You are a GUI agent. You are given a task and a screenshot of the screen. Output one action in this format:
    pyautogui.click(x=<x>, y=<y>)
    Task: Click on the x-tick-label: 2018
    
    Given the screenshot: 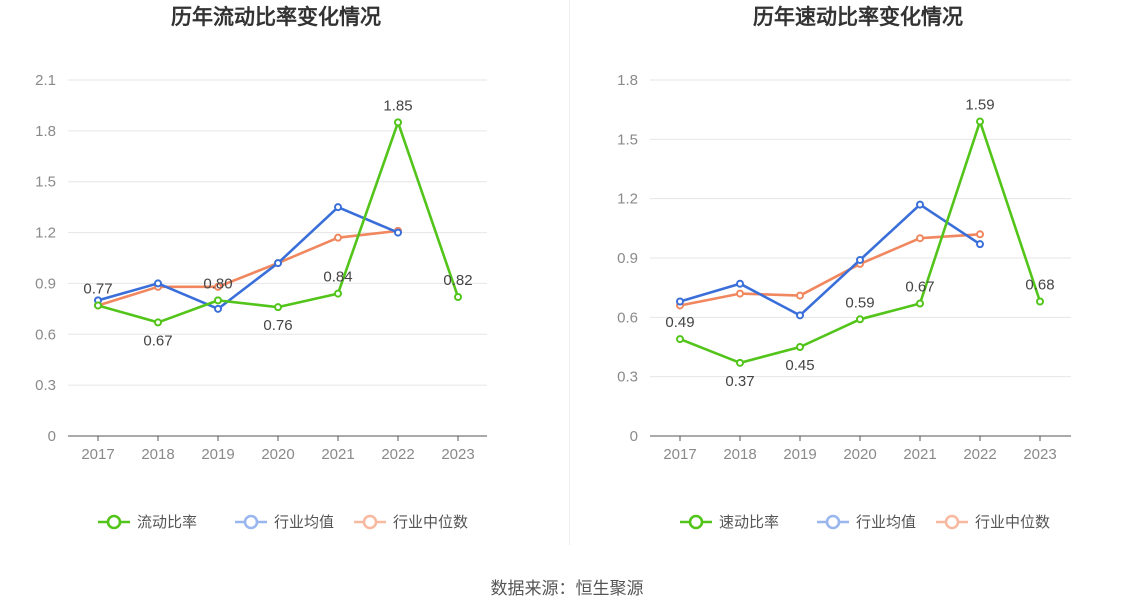 What is the action you would take?
    pyautogui.click(x=157, y=454)
    